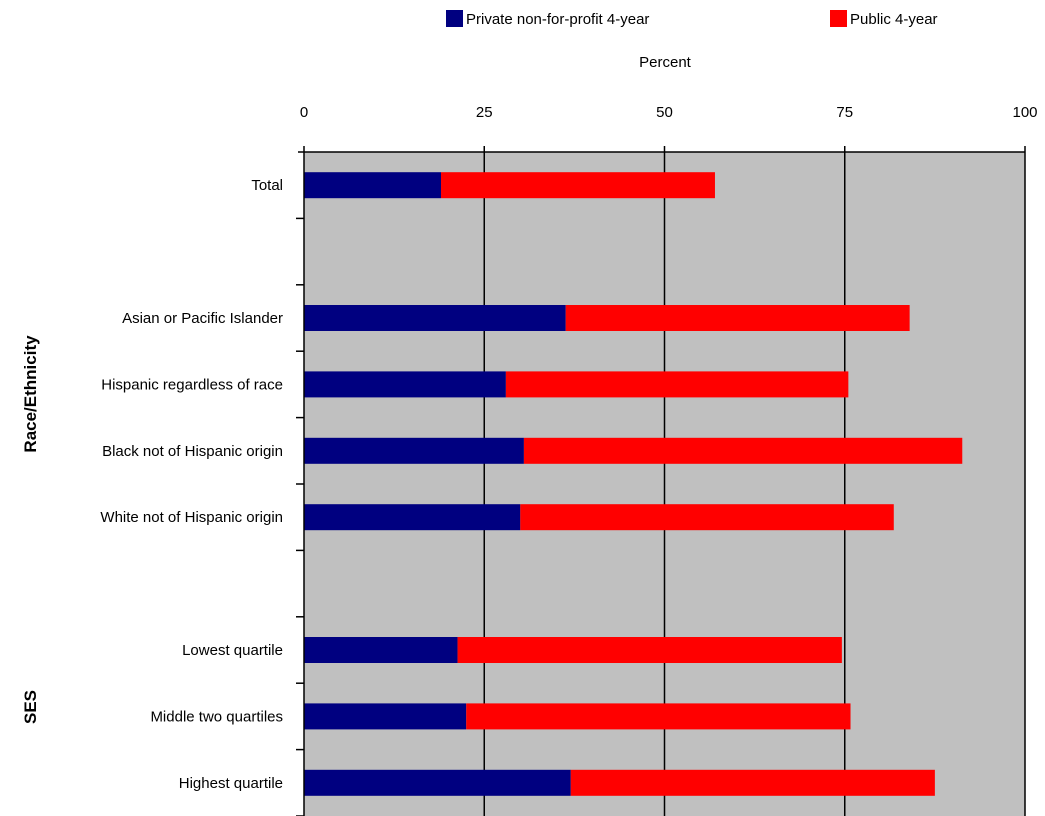  What do you see at coordinates (191, 517) in the screenshot?
I see `category-label-white-not-of-hispanic-origin: White not of Hispanic origin` at bounding box center [191, 517].